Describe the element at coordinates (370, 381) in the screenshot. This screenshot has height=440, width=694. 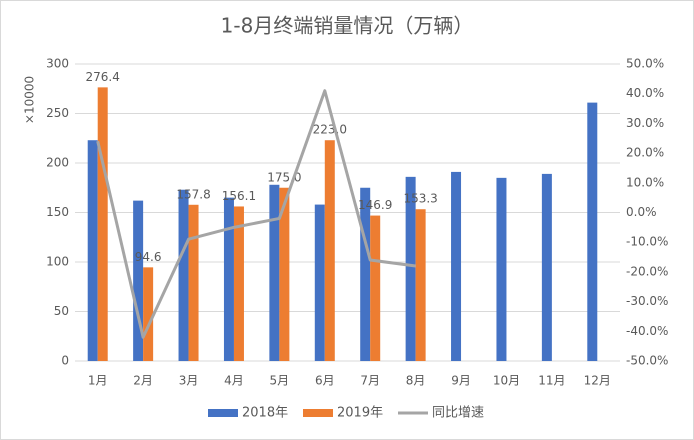
I see `x-tick-label: 7月` at that location.